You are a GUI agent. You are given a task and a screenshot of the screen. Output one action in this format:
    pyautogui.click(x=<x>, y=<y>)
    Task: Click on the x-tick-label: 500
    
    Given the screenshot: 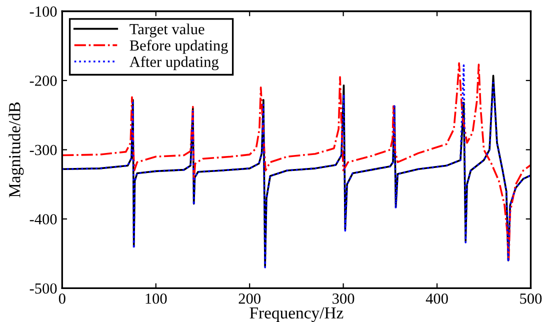 What is the action you would take?
    pyautogui.click(x=531, y=298)
    